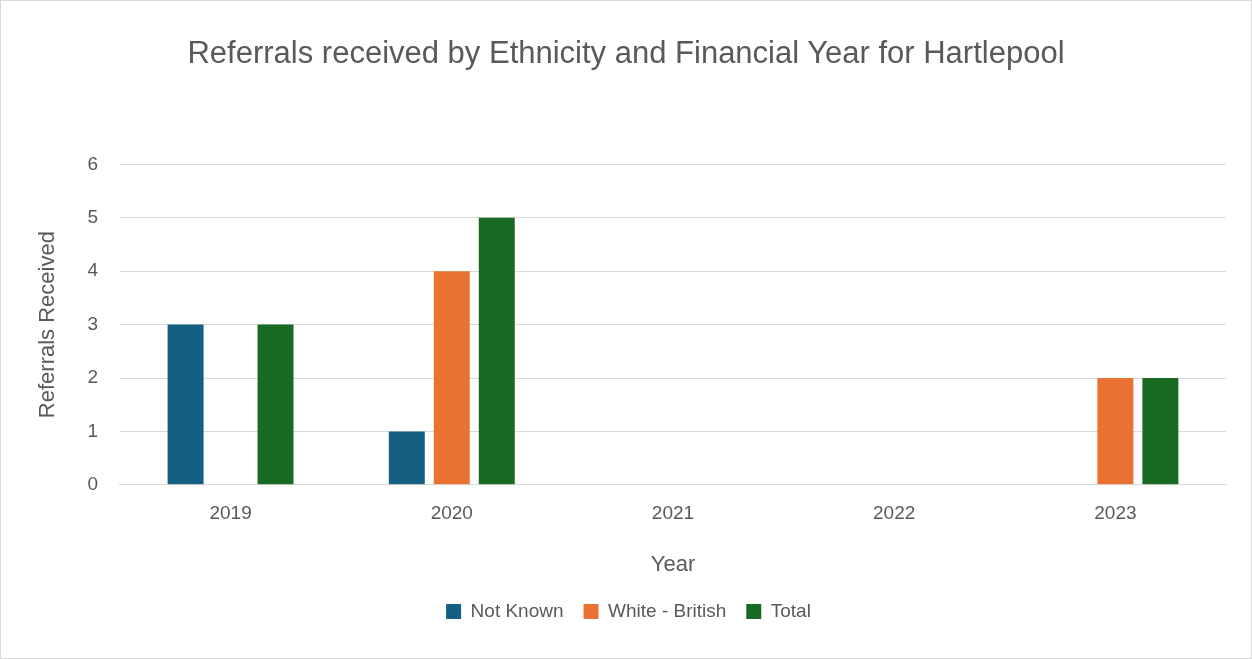 This screenshot has height=659, width=1252. What do you see at coordinates (230, 513) in the screenshot?
I see `x-tick-label: 2019` at bounding box center [230, 513].